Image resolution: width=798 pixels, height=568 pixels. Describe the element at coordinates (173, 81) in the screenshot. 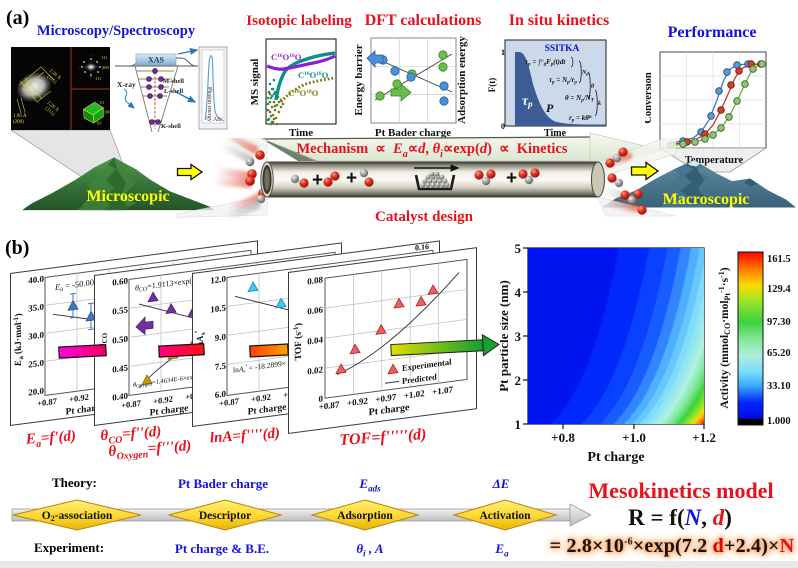

I see `svg-text: M-shell` at that location.